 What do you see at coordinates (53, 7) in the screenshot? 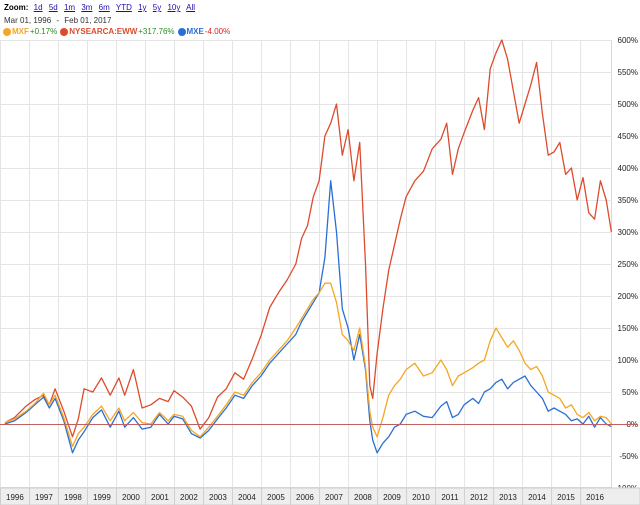
I see `zoom-option-5d: 5d` at bounding box center [53, 7].